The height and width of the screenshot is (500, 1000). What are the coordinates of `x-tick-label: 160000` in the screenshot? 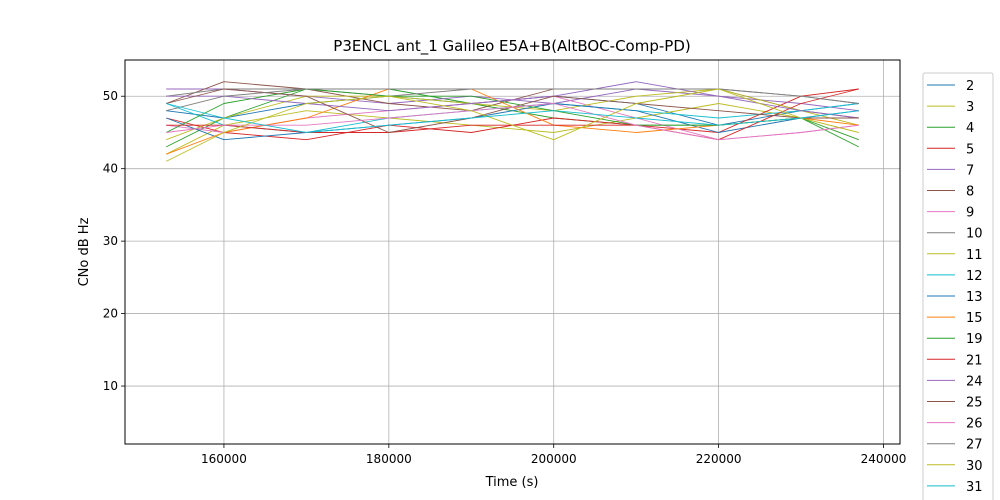 It's located at (224, 459).